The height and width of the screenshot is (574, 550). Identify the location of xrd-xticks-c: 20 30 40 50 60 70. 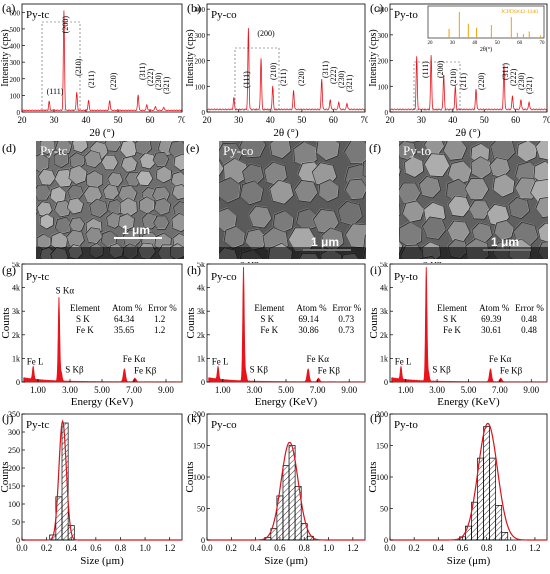
(468, 117).